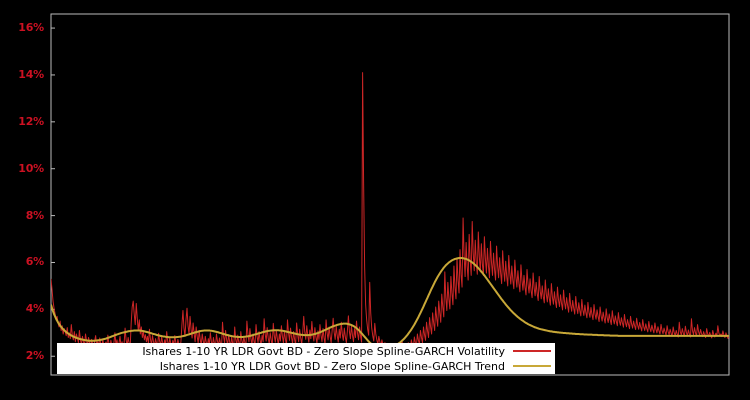 The image size is (750, 400). What do you see at coordinates (31, 28) in the screenshot?
I see `y-tick-label-16pct: 16%` at bounding box center [31, 28].